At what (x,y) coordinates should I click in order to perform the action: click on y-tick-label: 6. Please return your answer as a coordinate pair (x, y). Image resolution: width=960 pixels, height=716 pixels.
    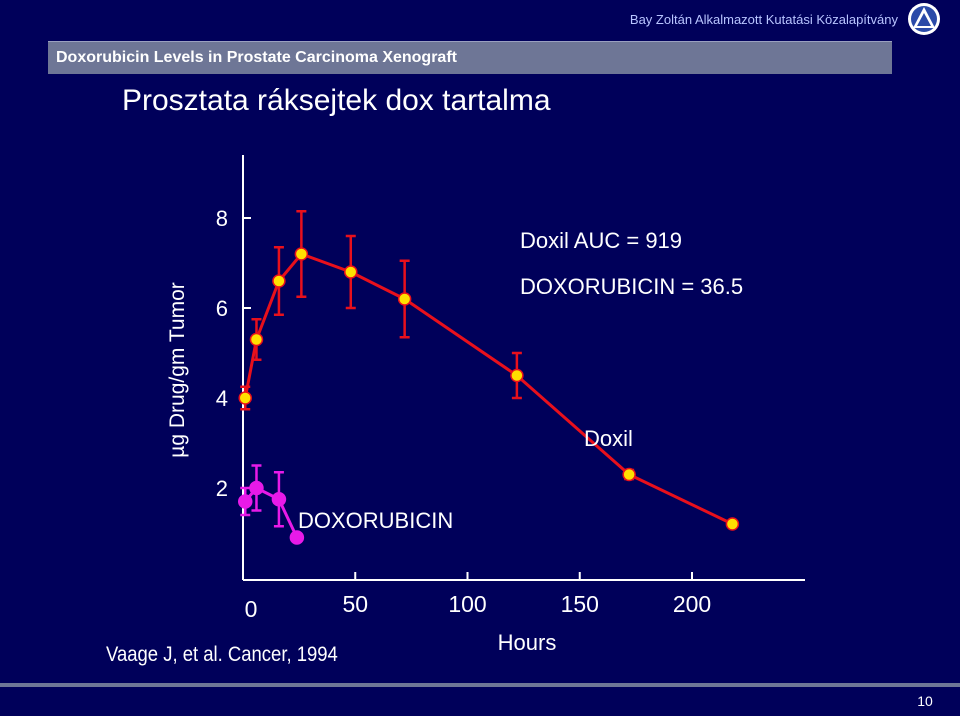
    Looking at the image, I should click on (222, 308).